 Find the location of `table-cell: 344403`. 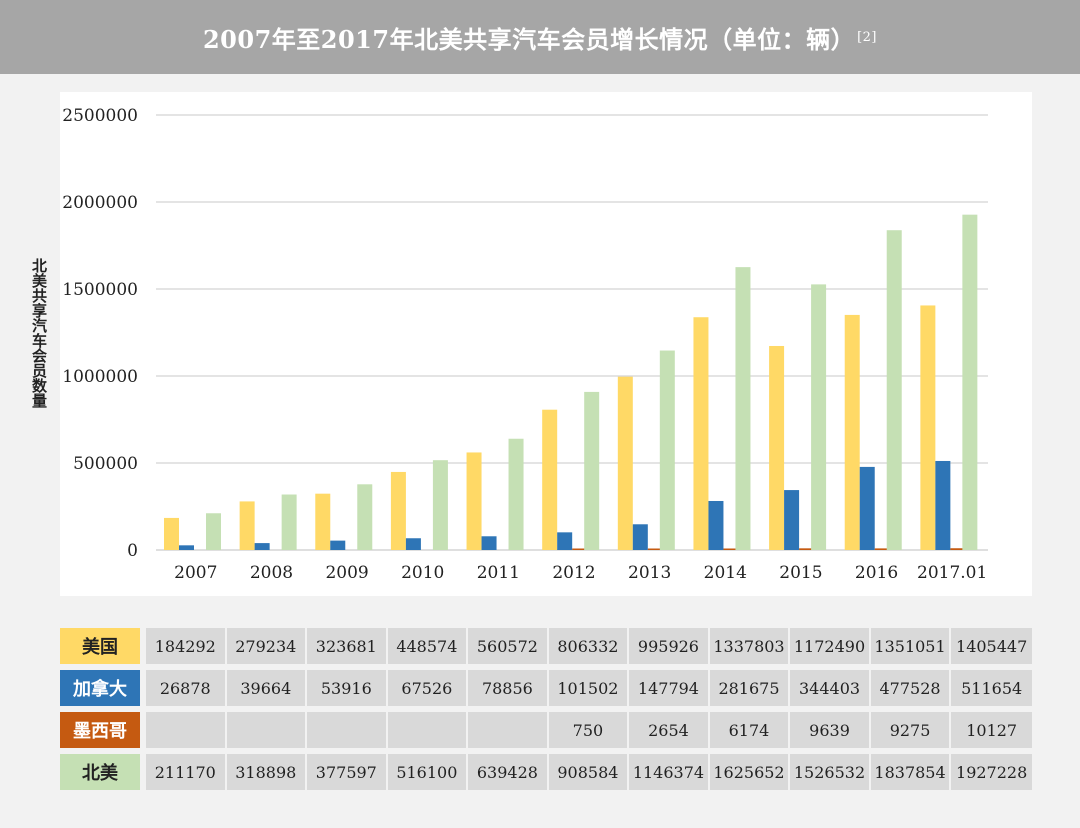

table-cell: 344403 is located at coordinates (830, 688).